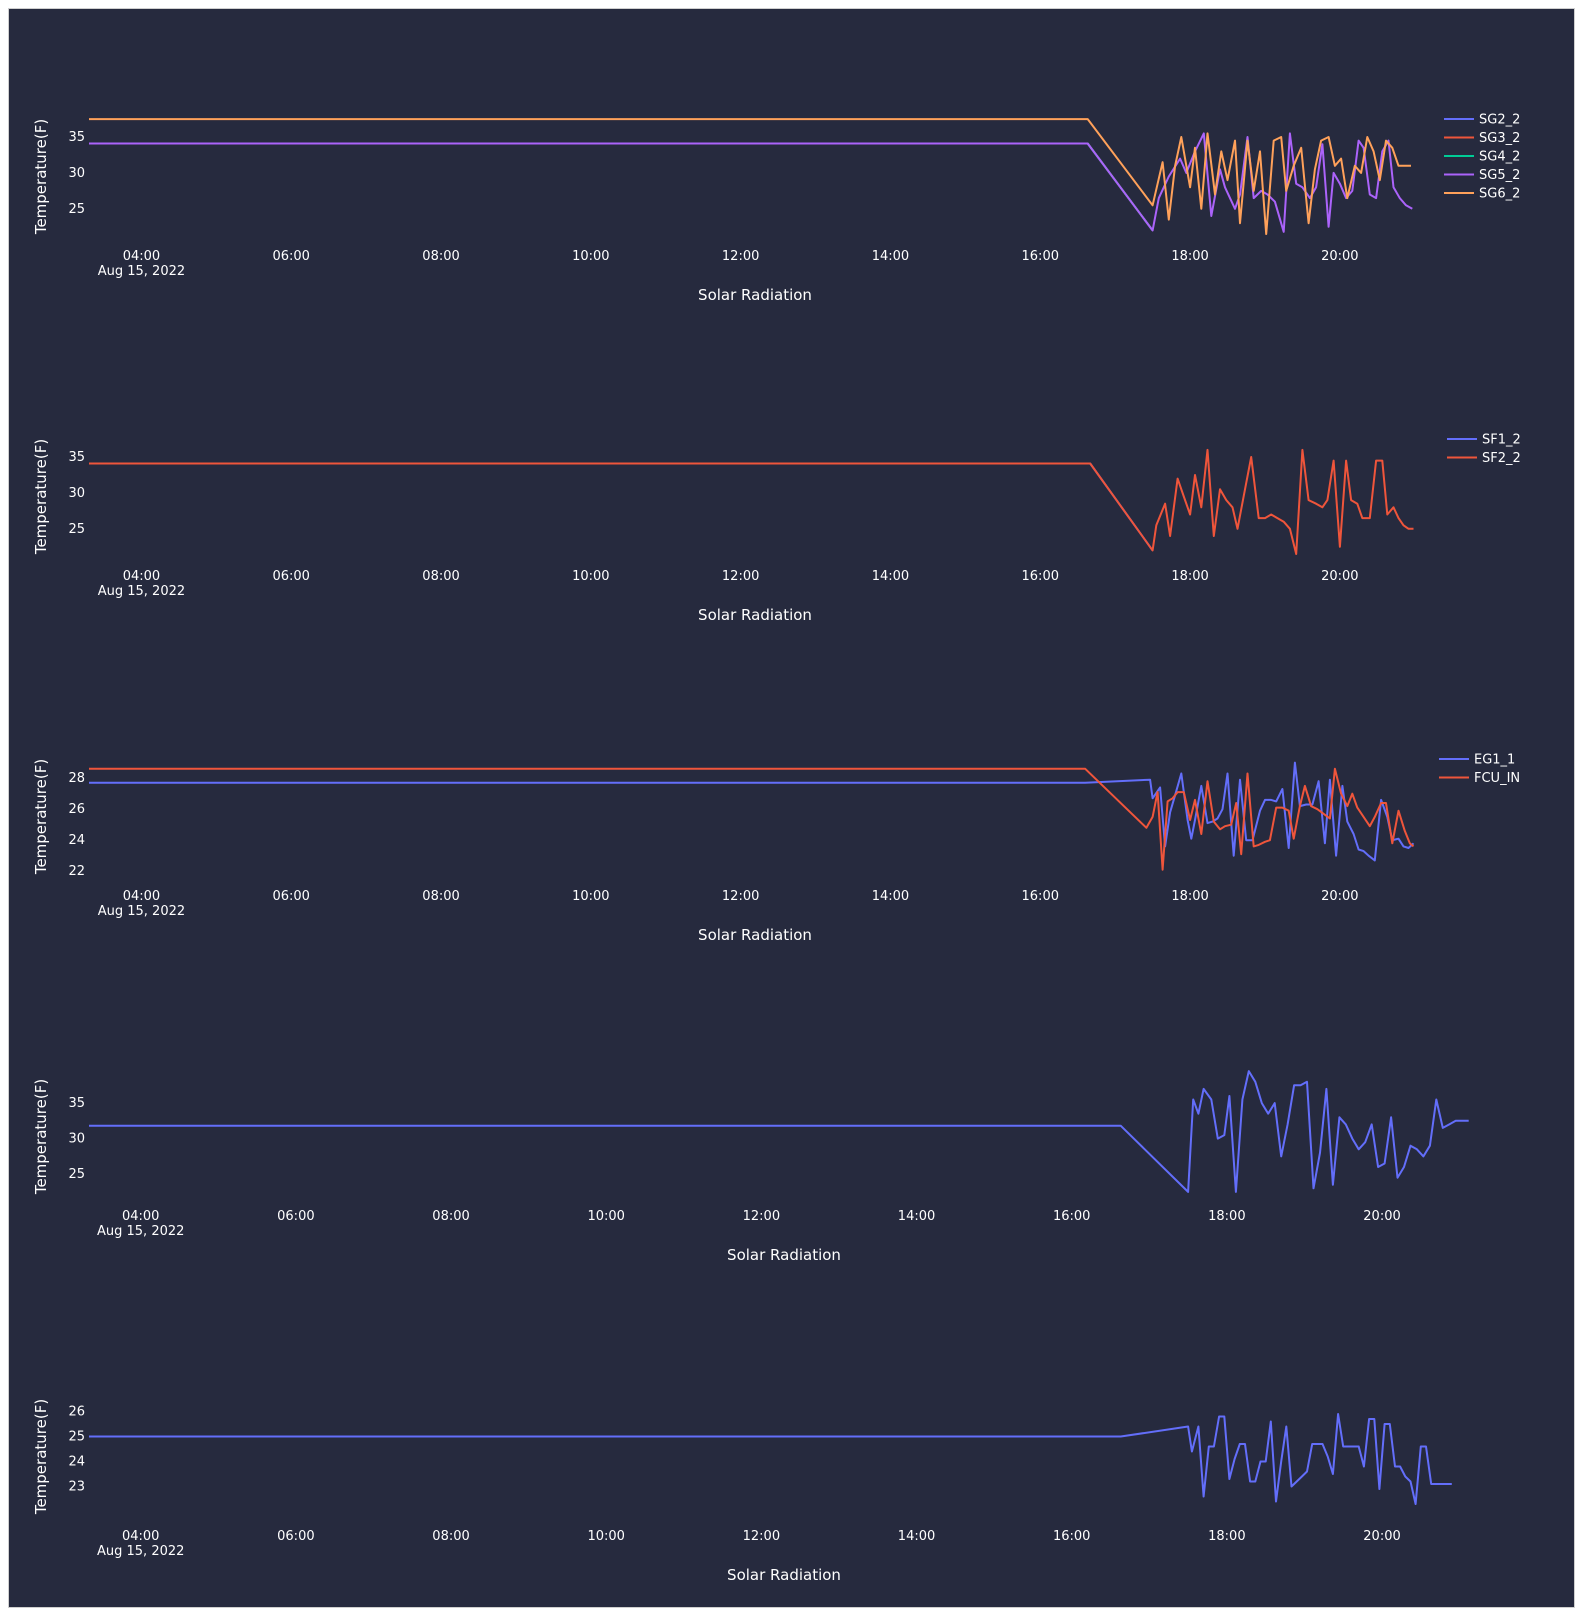 The height and width of the screenshot is (1616, 1583). Describe the element at coordinates (1479, 769) in the screenshot. I see `legend: EG1_1 FCU_IN` at that location.